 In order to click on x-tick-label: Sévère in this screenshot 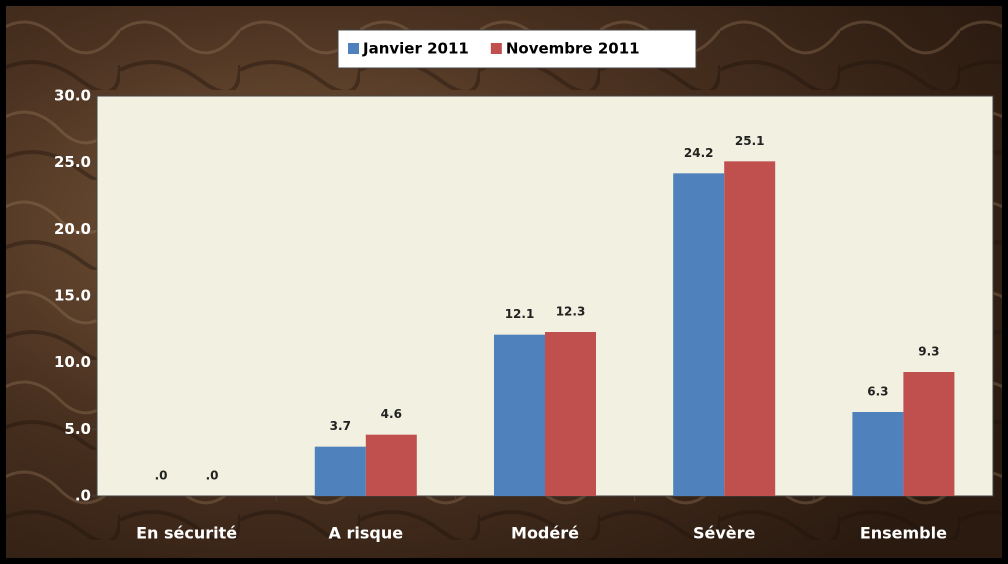, I will do `click(724, 533)`.